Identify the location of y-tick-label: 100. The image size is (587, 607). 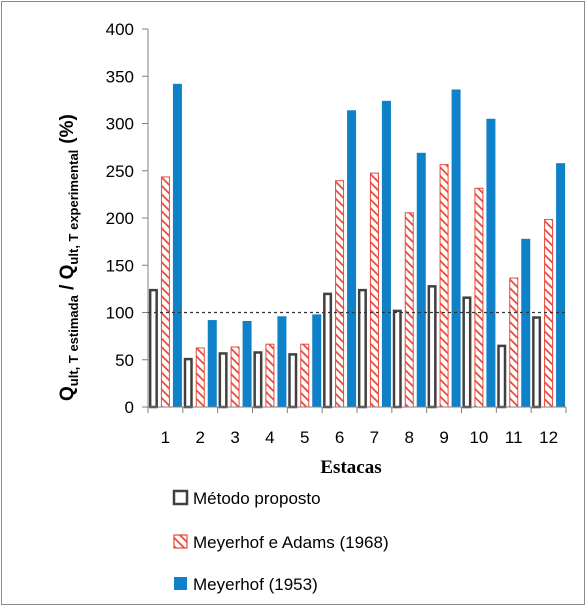
(120, 313).